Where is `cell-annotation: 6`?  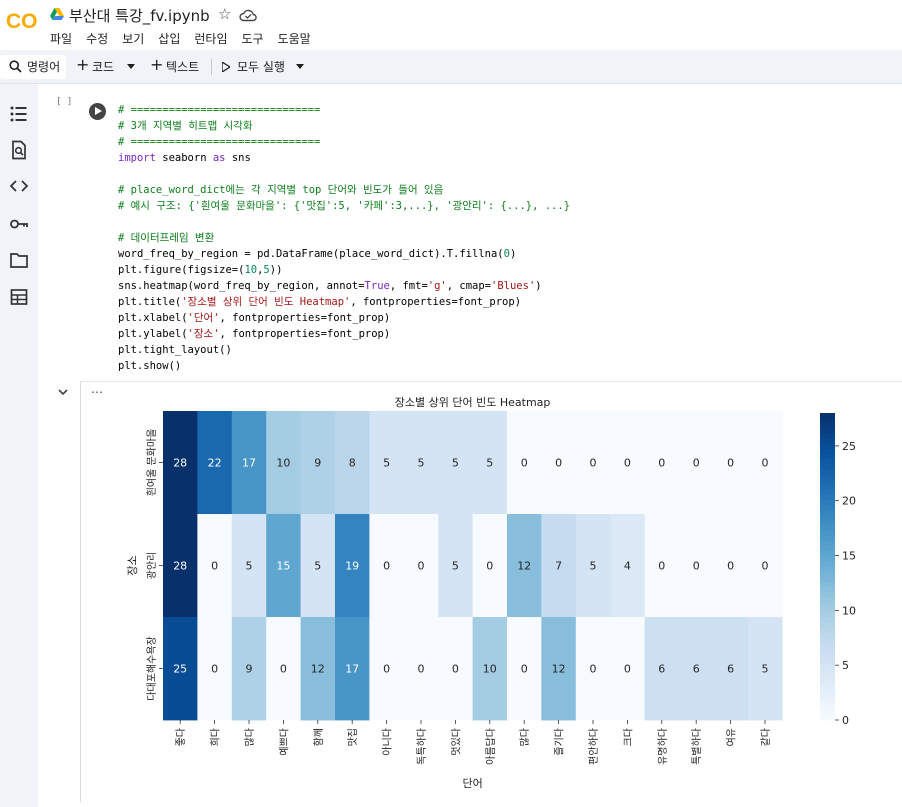
cell-annotation: 6 is located at coordinates (661, 669).